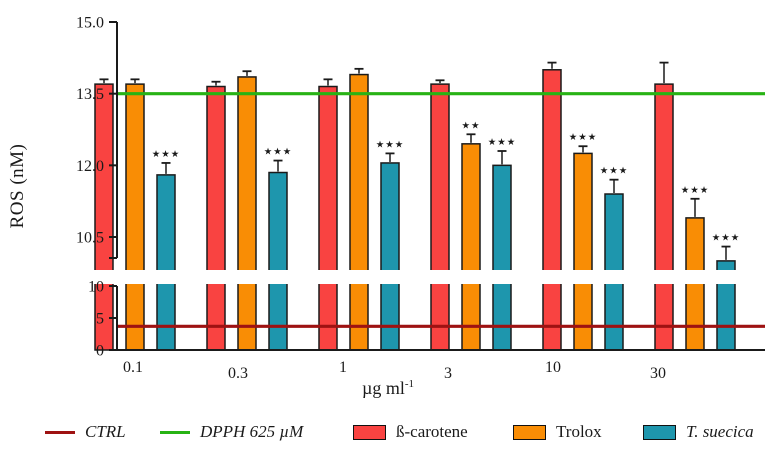 The image size is (774, 453). What do you see at coordinates (552, 317) in the screenshot?
I see `bar-lower--carotene-10` at bounding box center [552, 317].